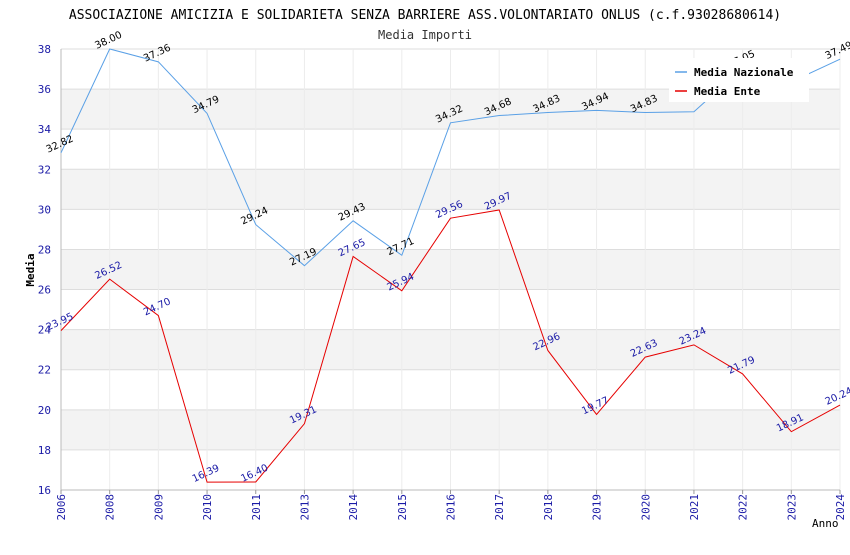  I want to click on y-tick-label: 28, so click(44, 249).